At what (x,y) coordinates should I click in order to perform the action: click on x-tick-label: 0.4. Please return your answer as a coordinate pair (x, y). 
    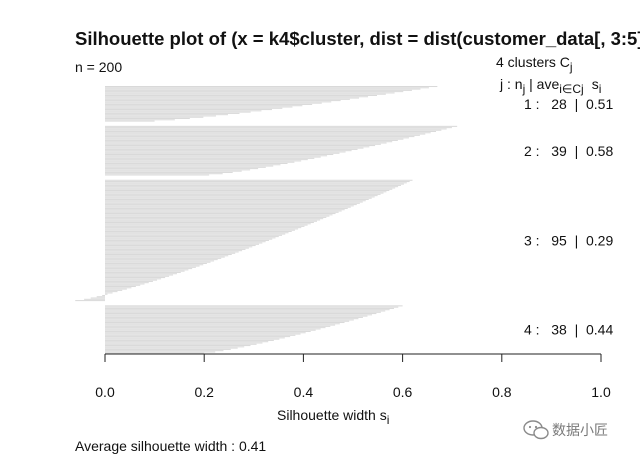
    Looking at the image, I should click on (304, 392).